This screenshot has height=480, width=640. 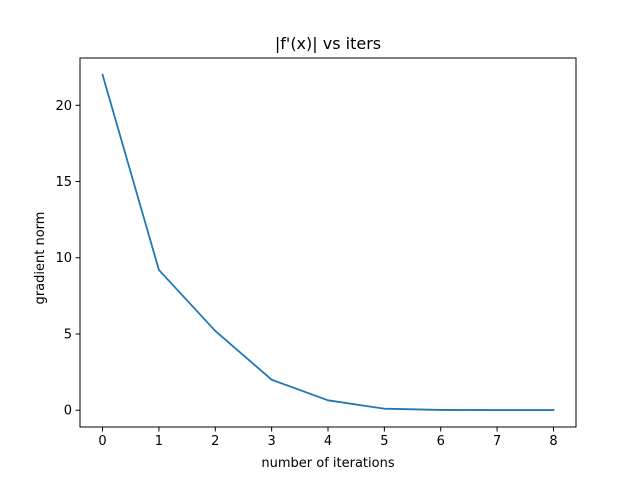 I want to click on y-axis-label: gradient norm, so click(x=40, y=258).